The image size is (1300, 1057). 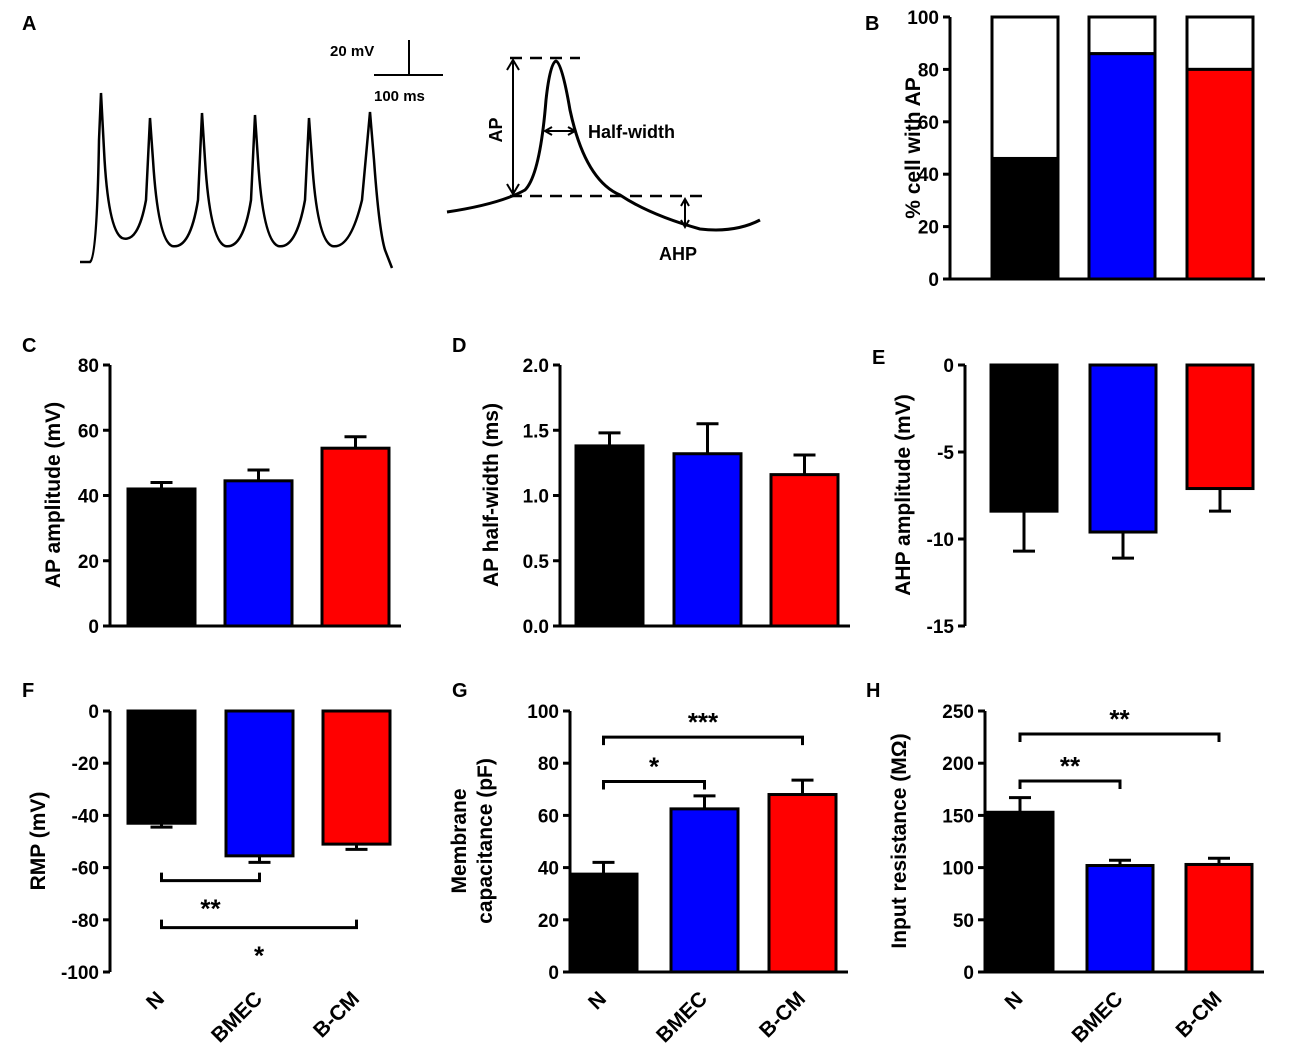 I want to click on f-significance-label: **, so click(x=210, y=909).